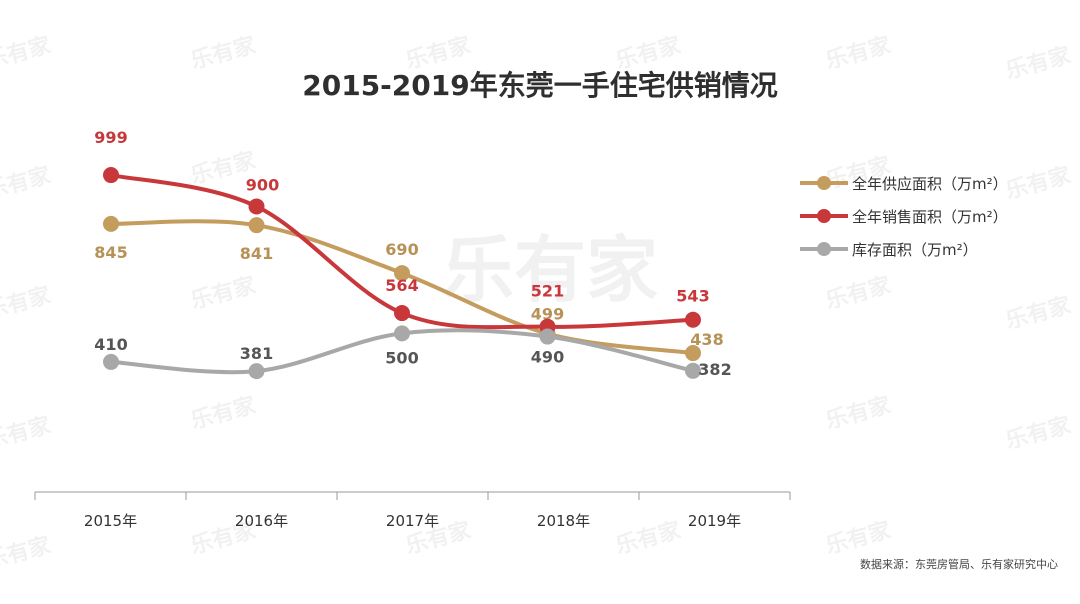  Describe the element at coordinates (110, 521) in the screenshot. I see `x-tick-label: 2015年` at that location.